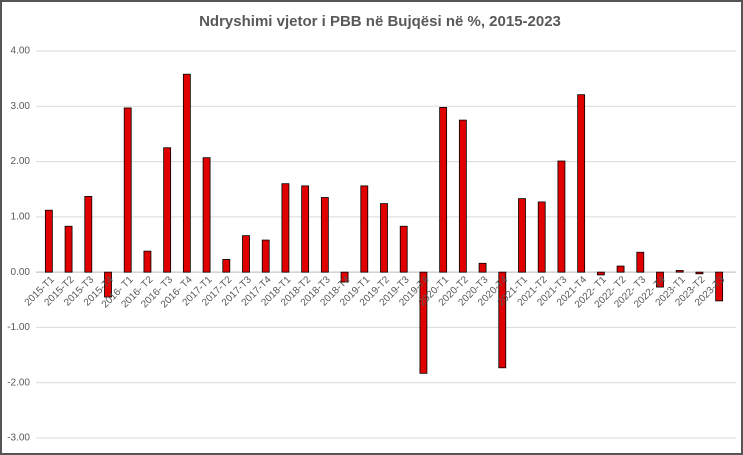  Describe the element at coordinates (21, 161) in the screenshot. I see `y-tick-label: 2.00` at that location.